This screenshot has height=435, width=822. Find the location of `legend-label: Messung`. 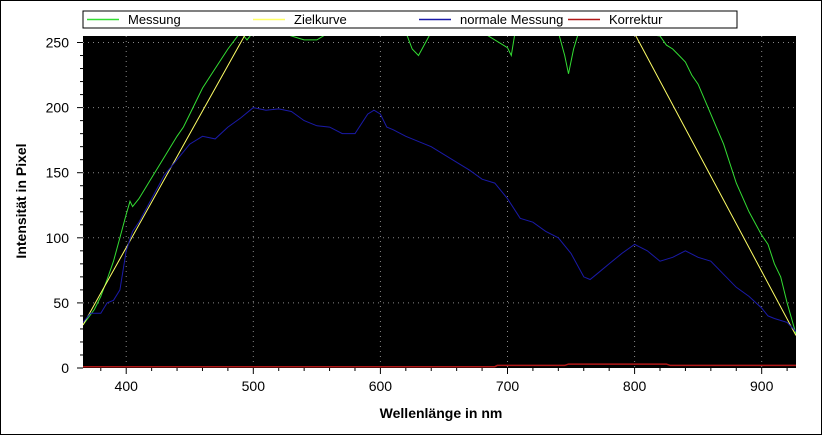

legend-label: Messung is located at coordinates (154, 19).